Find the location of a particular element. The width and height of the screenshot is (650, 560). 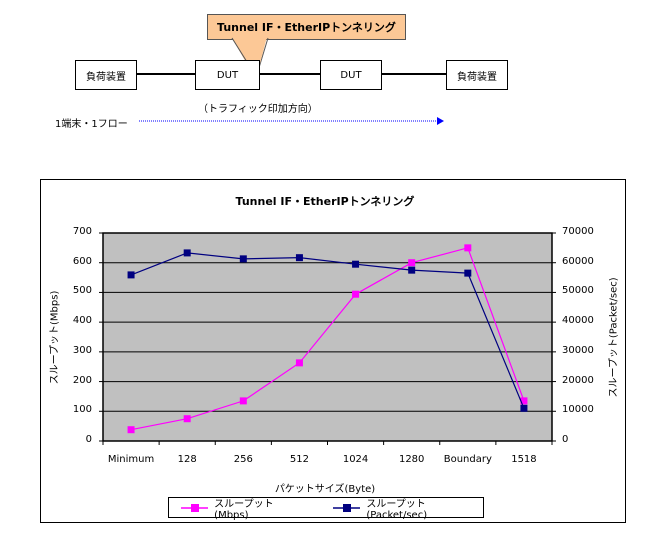

x-tick-label: 1518 is located at coordinates (524, 459).